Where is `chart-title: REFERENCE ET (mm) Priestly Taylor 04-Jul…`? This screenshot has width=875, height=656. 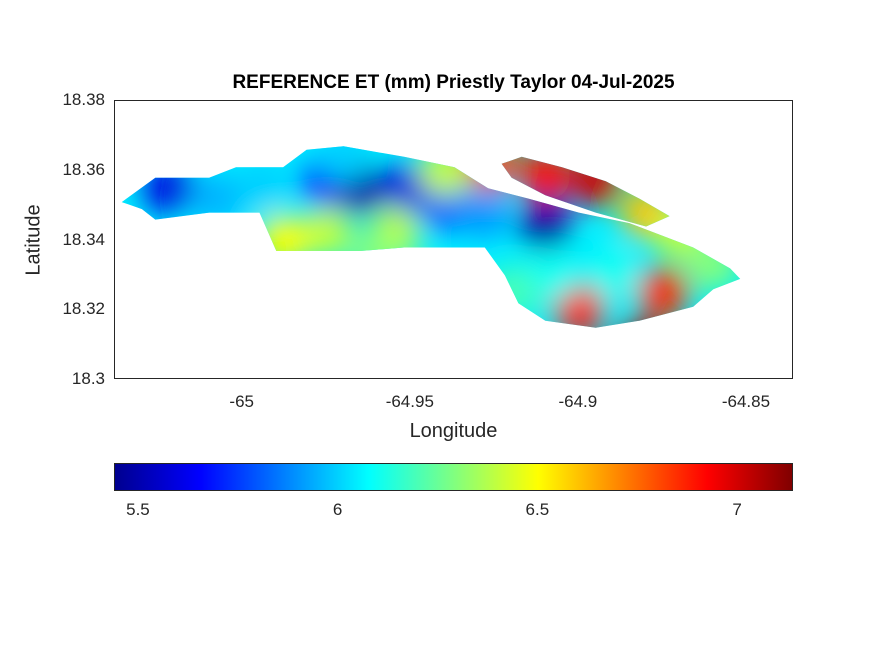
chart-title: REFERENCE ET (mm) Priestly Taylor 04-Jul… is located at coordinates (453, 82).